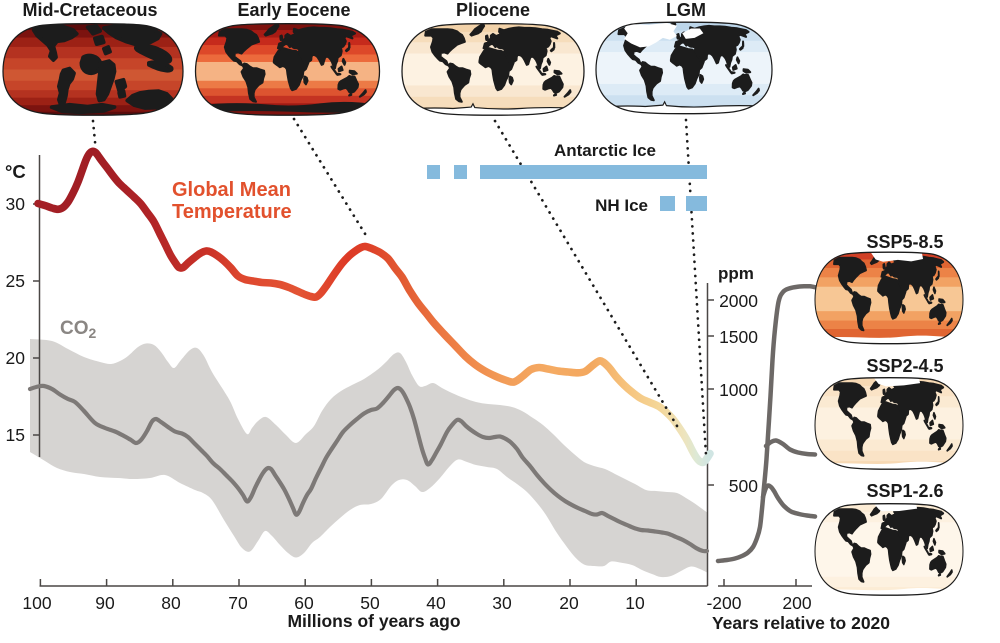 Image resolution: width=1000 pixels, height=643 pixels. What do you see at coordinates (796, 603) in the screenshot?
I see `svg-text: 200` at bounding box center [796, 603].